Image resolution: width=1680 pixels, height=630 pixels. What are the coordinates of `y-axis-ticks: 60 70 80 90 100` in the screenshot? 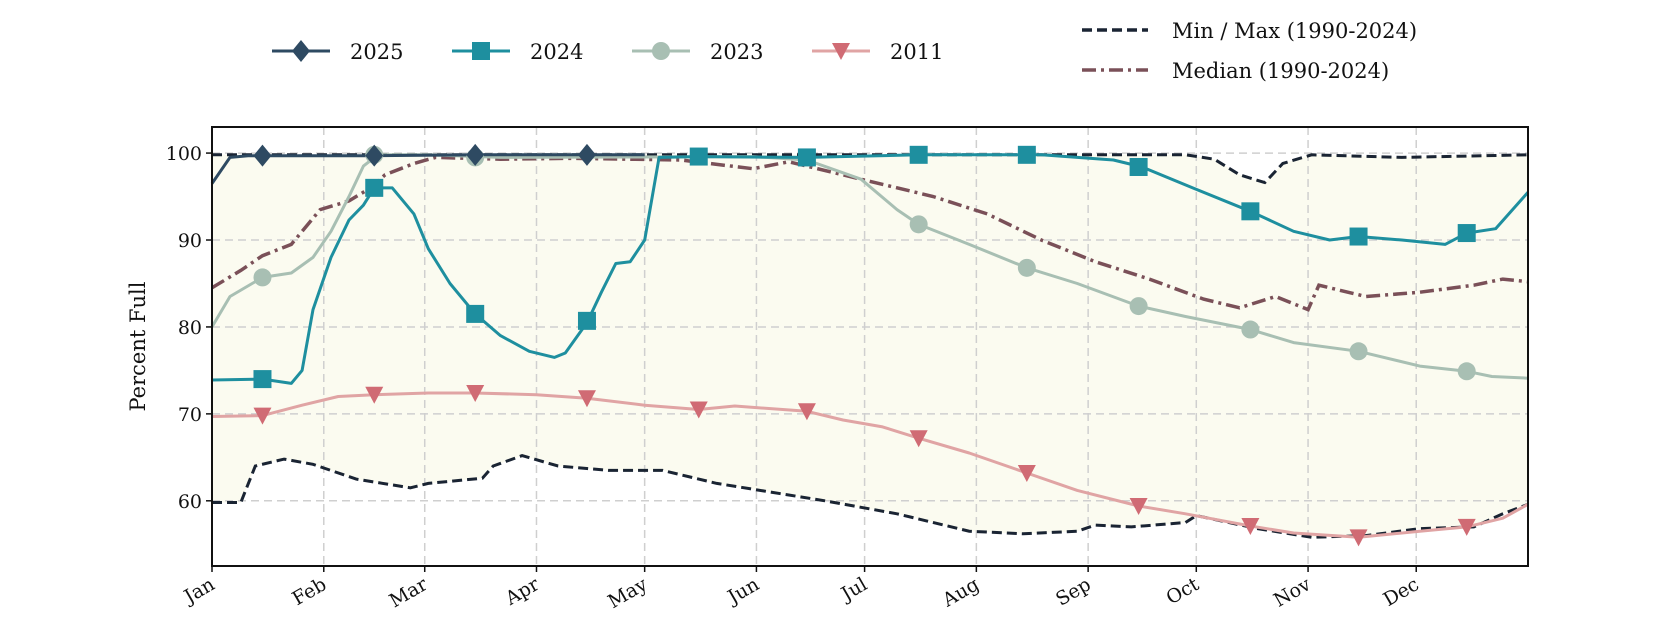 It's located at (189, 328).